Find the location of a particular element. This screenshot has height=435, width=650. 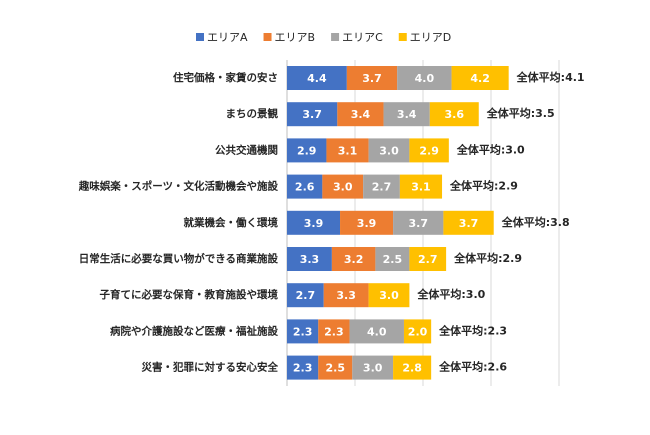

legend-label: エリアB is located at coordinates (295, 37).